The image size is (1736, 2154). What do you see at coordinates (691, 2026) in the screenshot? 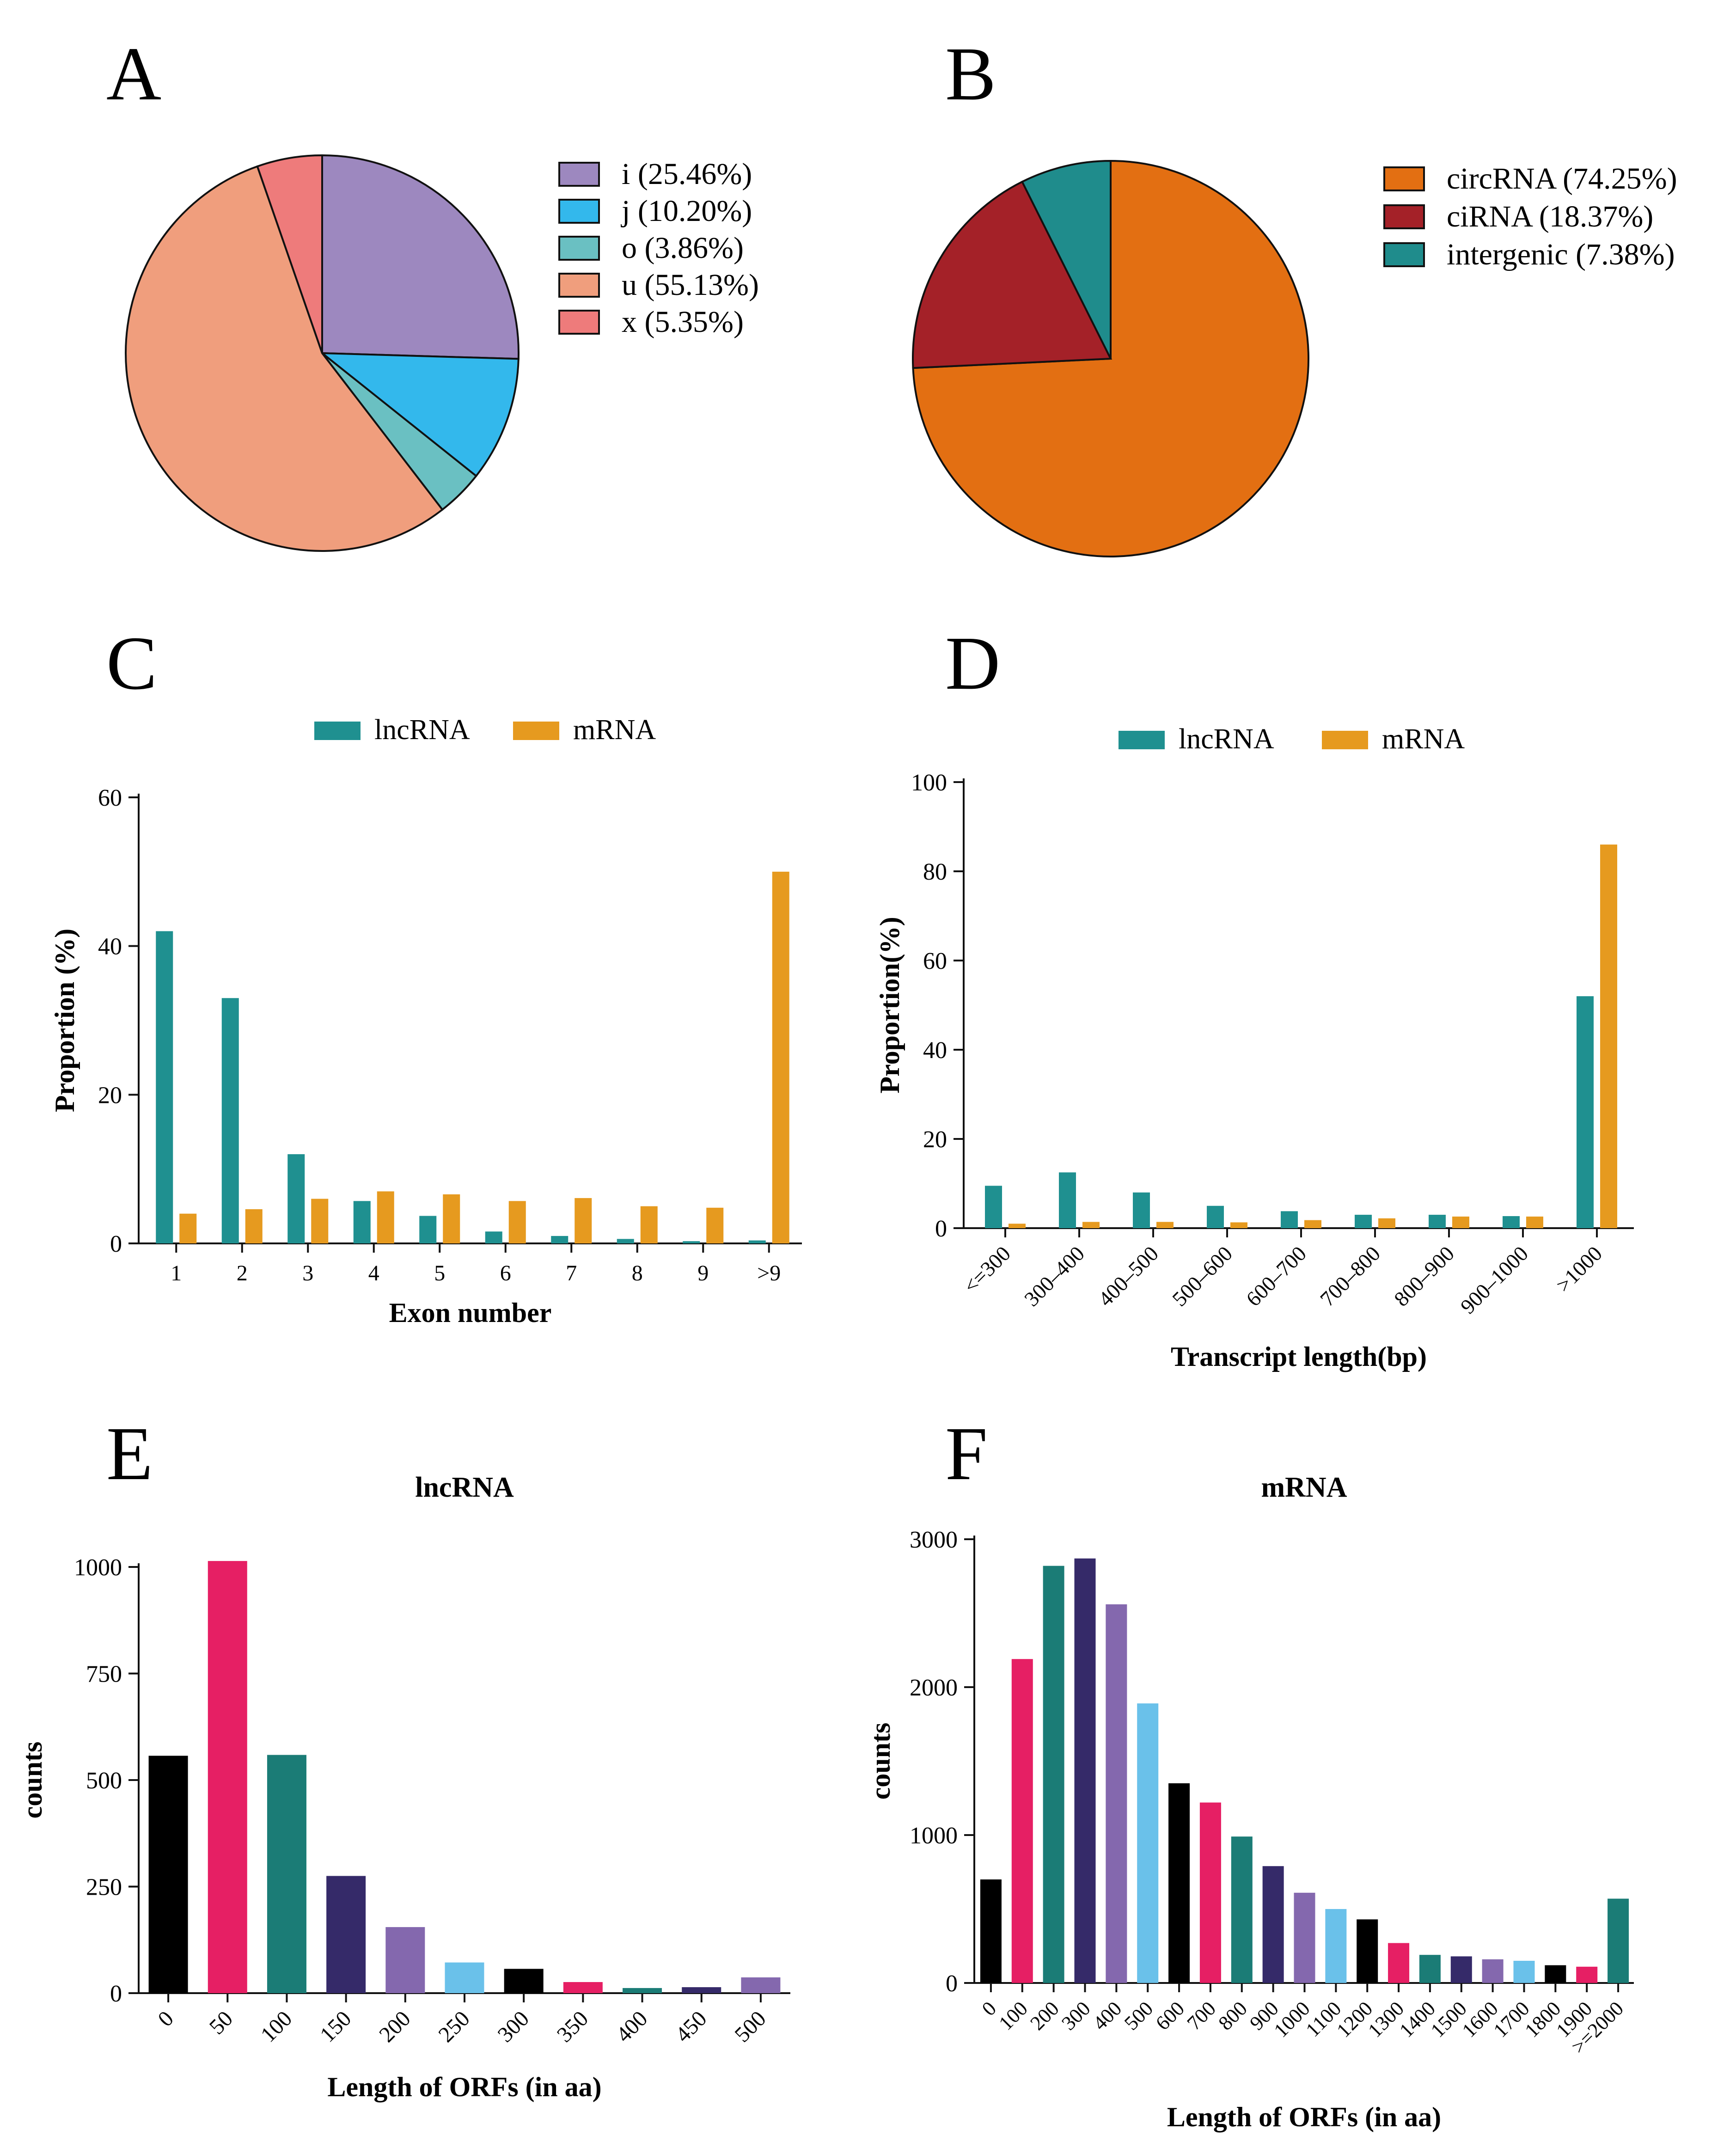
I see `x-tick-label: 450` at bounding box center [691, 2026].